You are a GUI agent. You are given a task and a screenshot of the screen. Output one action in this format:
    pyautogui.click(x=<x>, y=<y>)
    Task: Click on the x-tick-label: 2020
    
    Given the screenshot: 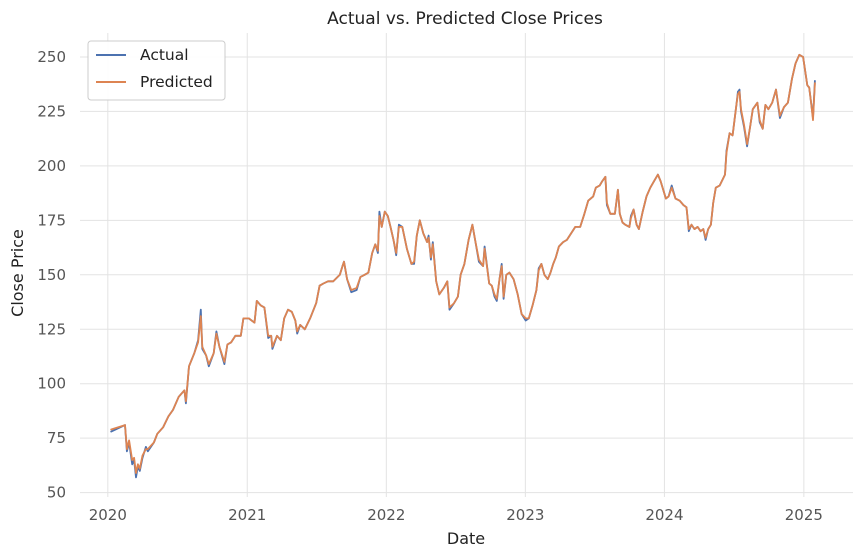 What is the action you would take?
    pyautogui.click(x=108, y=515)
    